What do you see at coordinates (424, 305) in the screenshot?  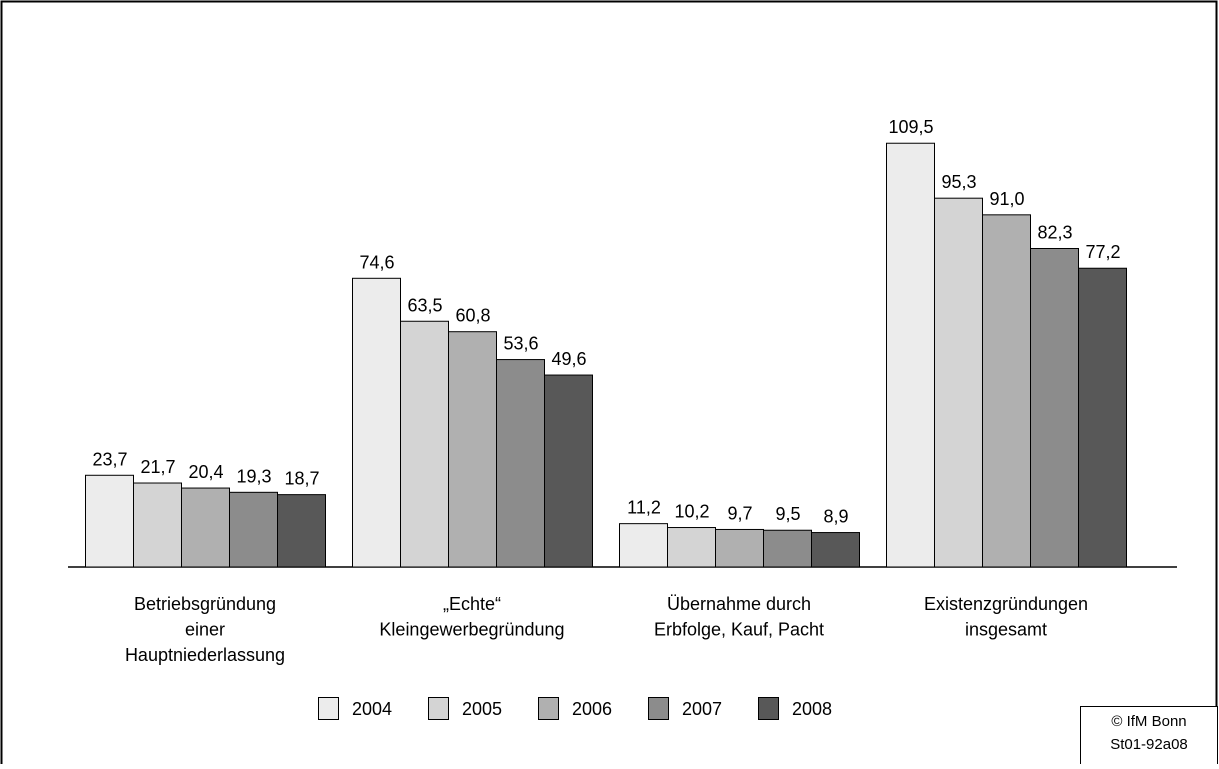 I see `value-label: 63,5` at bounding box center [424, 305].